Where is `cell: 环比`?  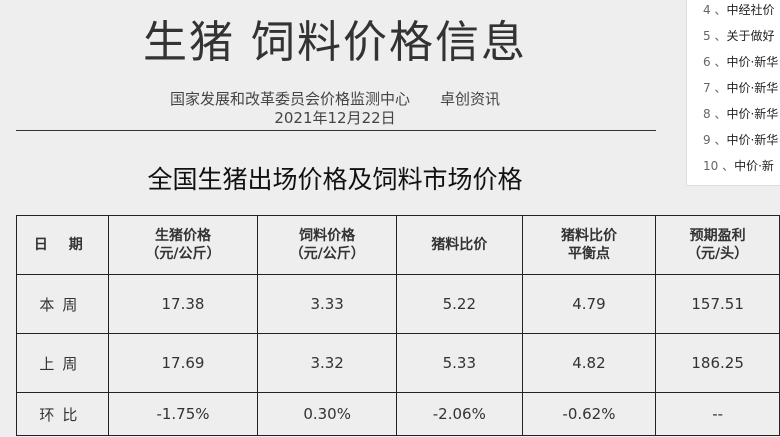
cell: 环比 is located at coordinates (62, 414).